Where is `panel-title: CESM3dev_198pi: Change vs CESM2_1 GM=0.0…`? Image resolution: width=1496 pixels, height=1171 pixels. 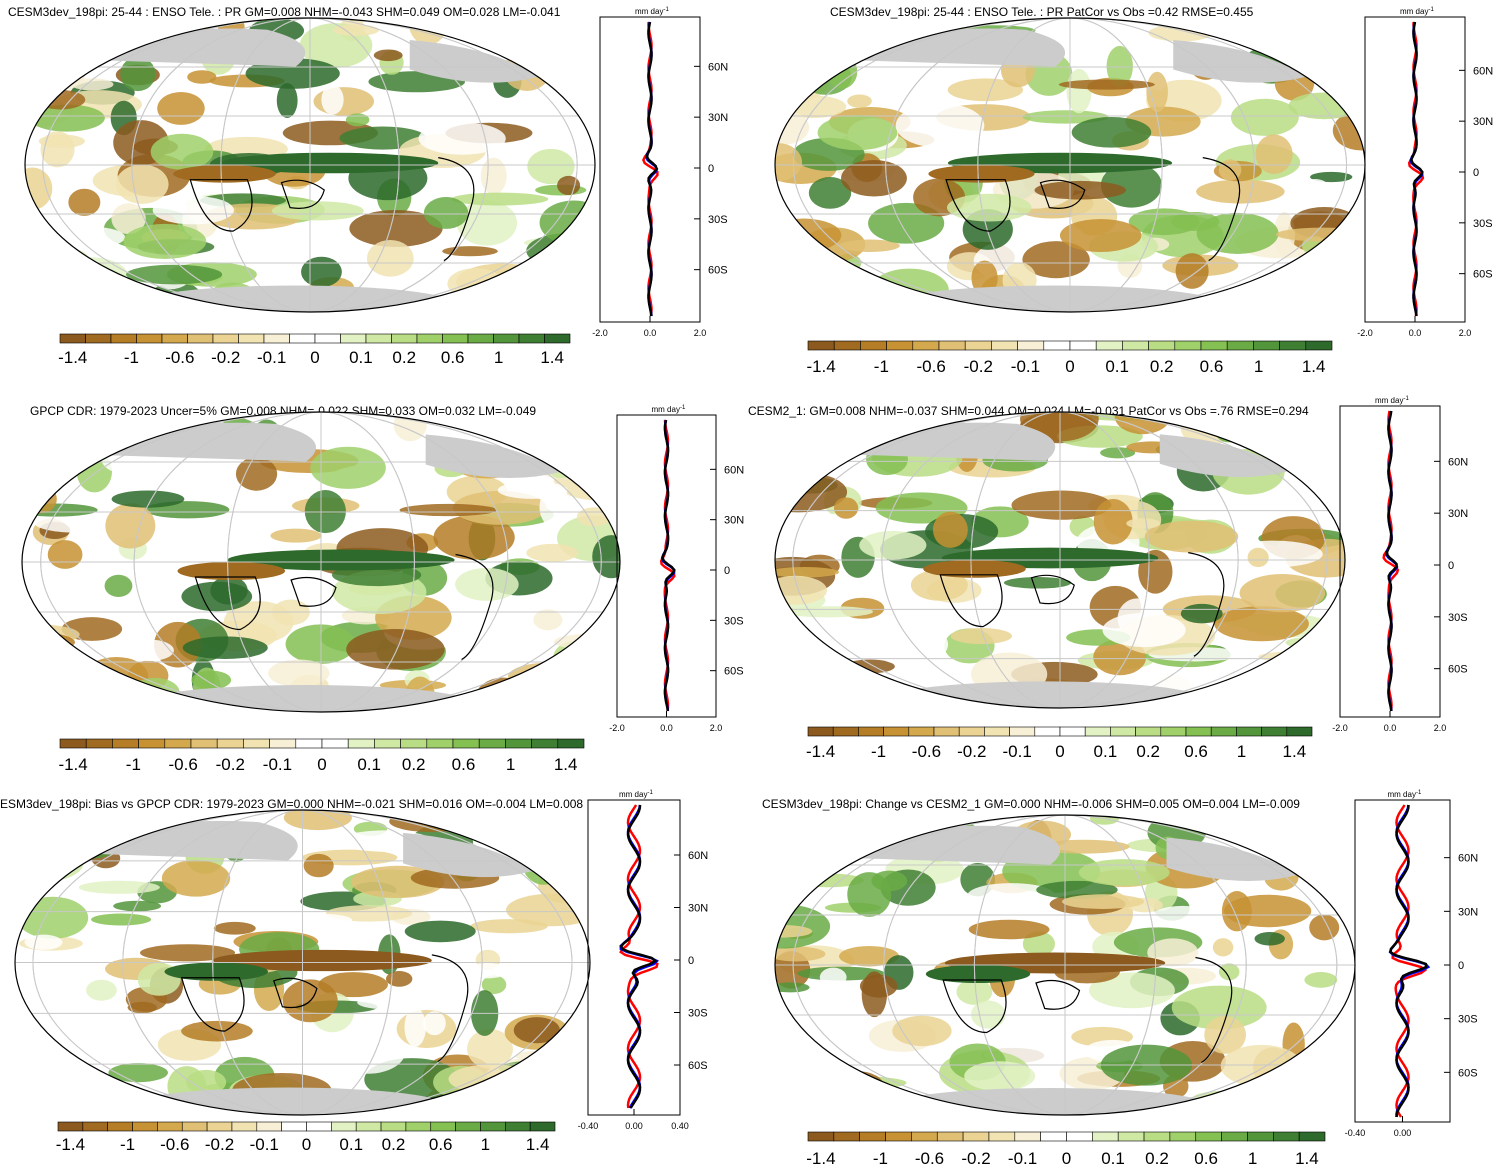 panel-title: CESM3dev_198pi: Change vs CESM2_1 GM=0.0… is located at coordinates (1031, 804).